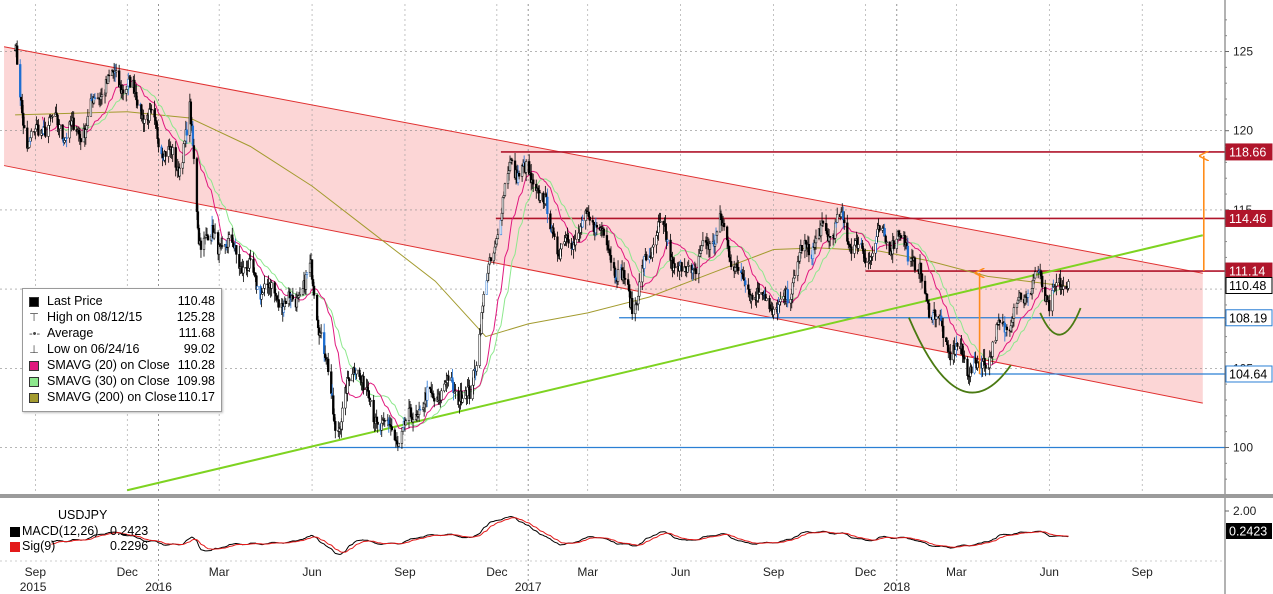 The height and width of the screenshot is (594, 1273). I want to click on high-marker-icon: ⊤, so click(34, 317).